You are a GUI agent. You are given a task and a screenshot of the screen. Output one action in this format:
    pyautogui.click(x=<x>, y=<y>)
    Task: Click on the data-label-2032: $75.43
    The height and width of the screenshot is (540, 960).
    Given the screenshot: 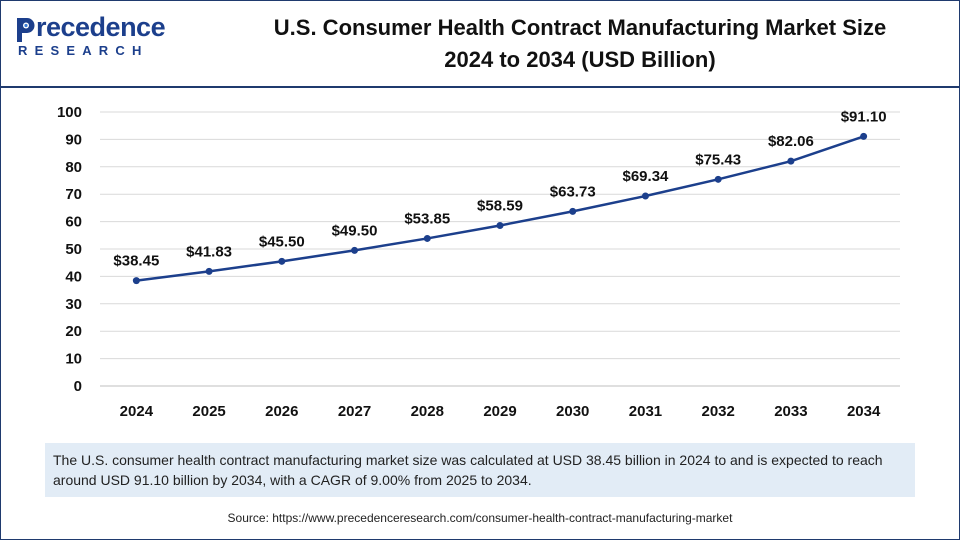 What is the action you would take?
    pyautogui.click(x=718, y=159)
    